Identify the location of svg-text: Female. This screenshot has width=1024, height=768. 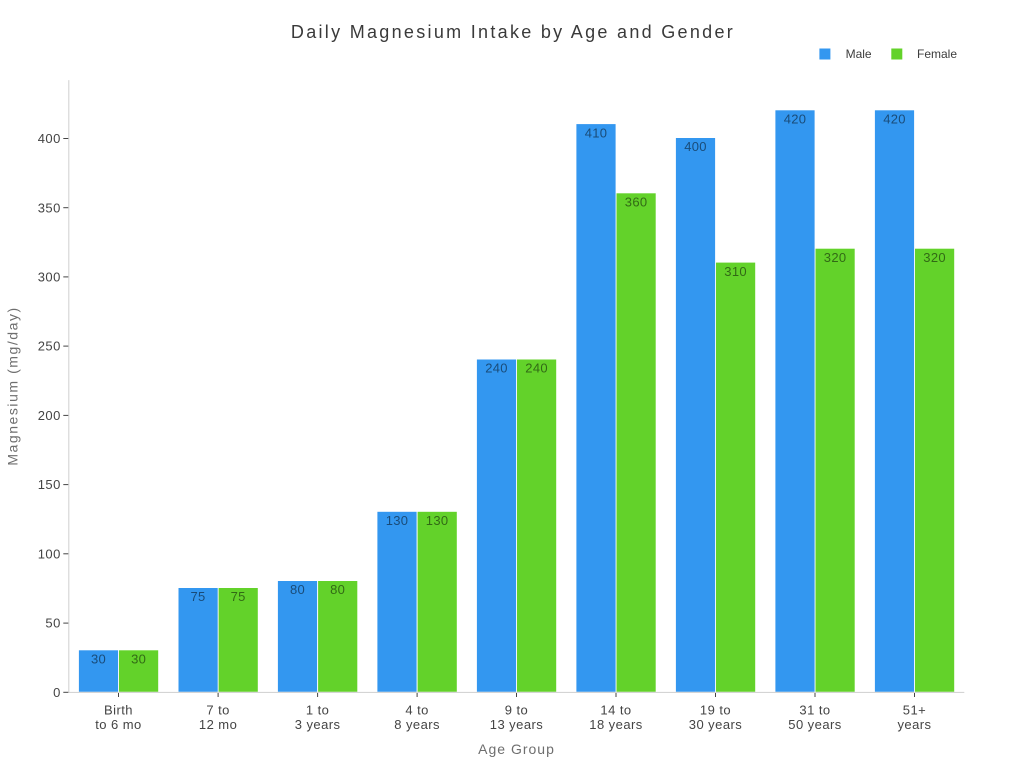
(937, 54).